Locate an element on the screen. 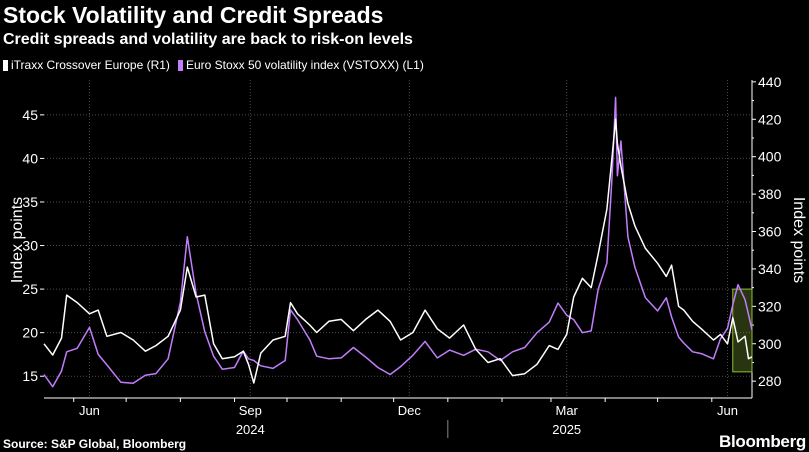  y-left-axis-title: Index points is located at coordinates (17, 240).